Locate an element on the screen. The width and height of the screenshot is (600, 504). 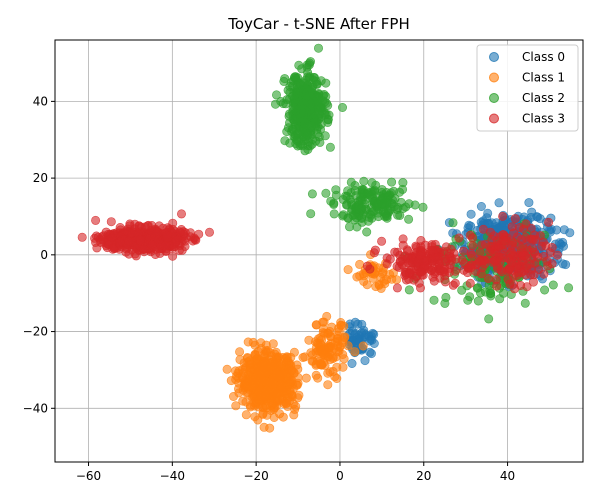
chart-title: ToyCar - t-SNE After FPH is located at coordinates (318, 24).